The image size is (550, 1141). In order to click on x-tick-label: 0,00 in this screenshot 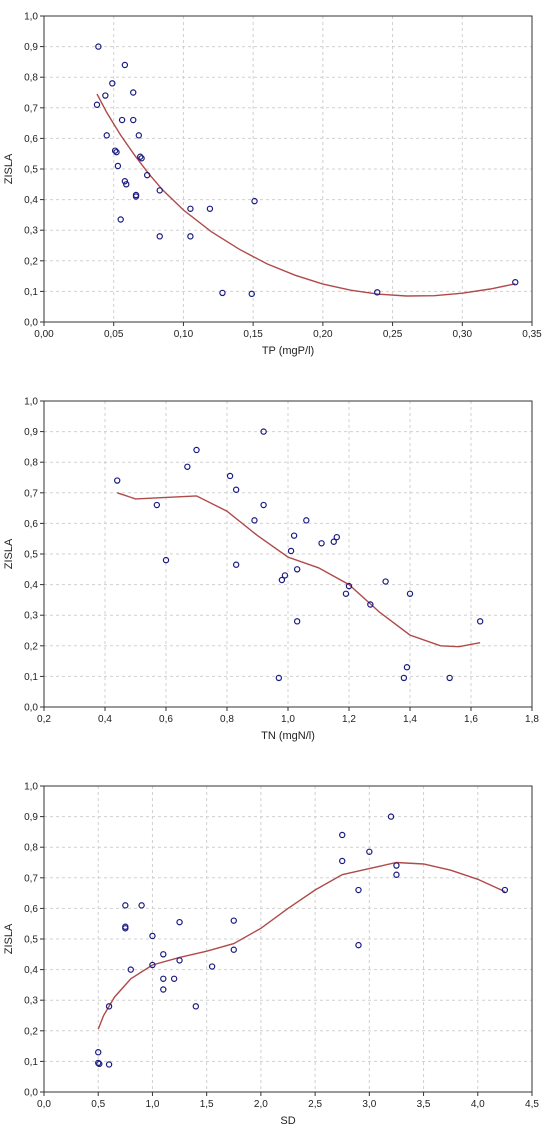, I will do `click(44, 334)`.